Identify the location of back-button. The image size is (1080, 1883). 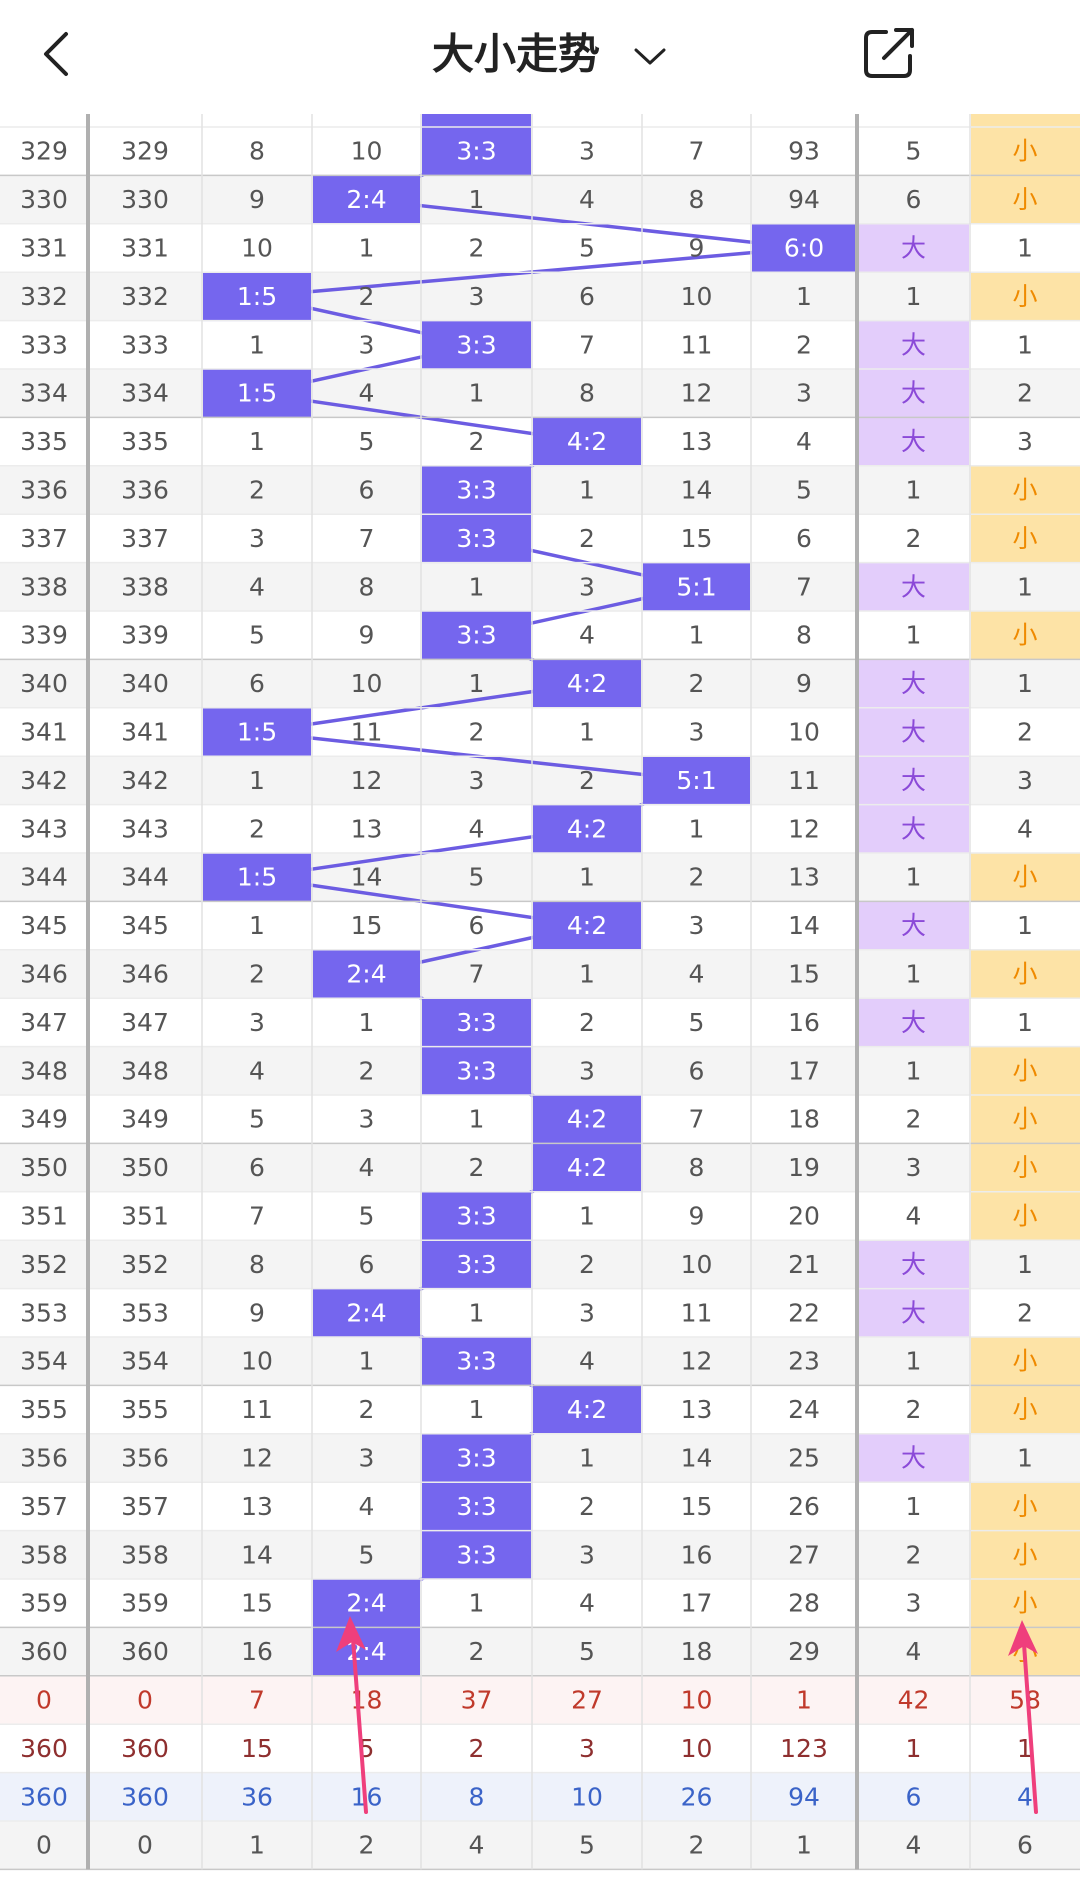
(56, 54).